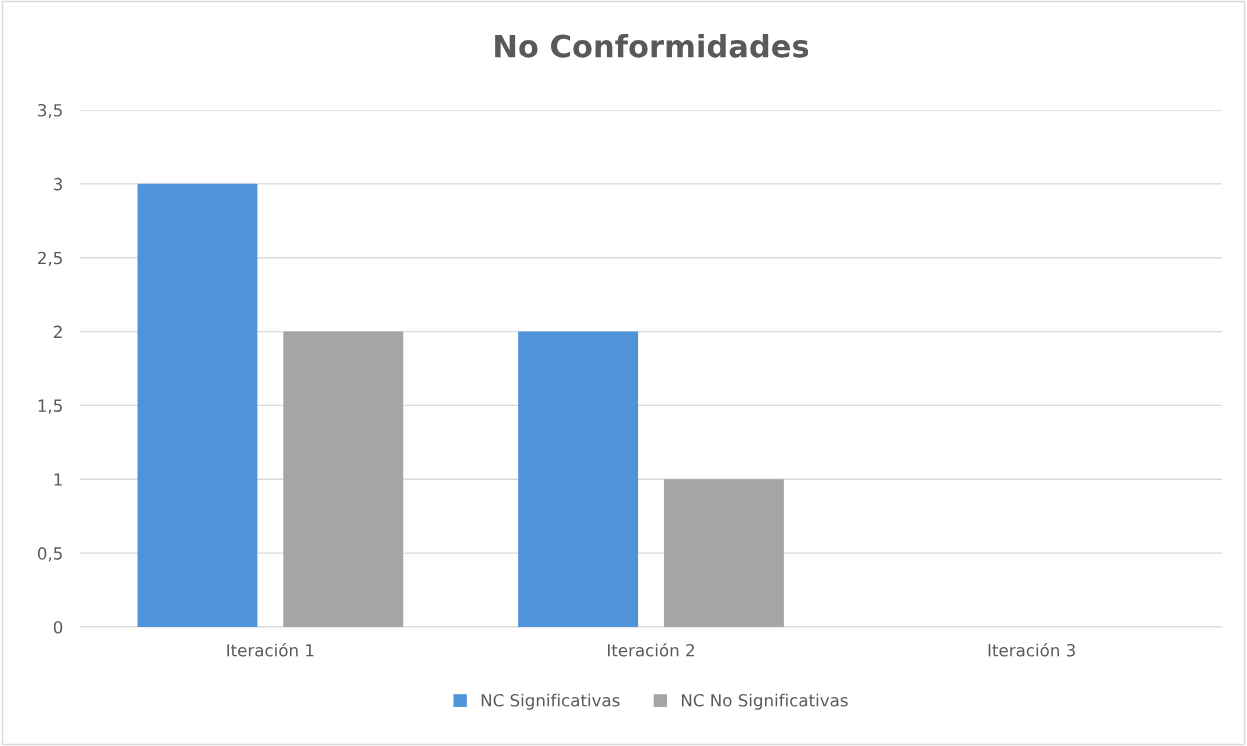 This screenshot has width=1247, height=746. What do you see at coordinates (49, 554) in the screenshot?
I see `y-tick-label: 0,5` at bounding box center [49, 554].